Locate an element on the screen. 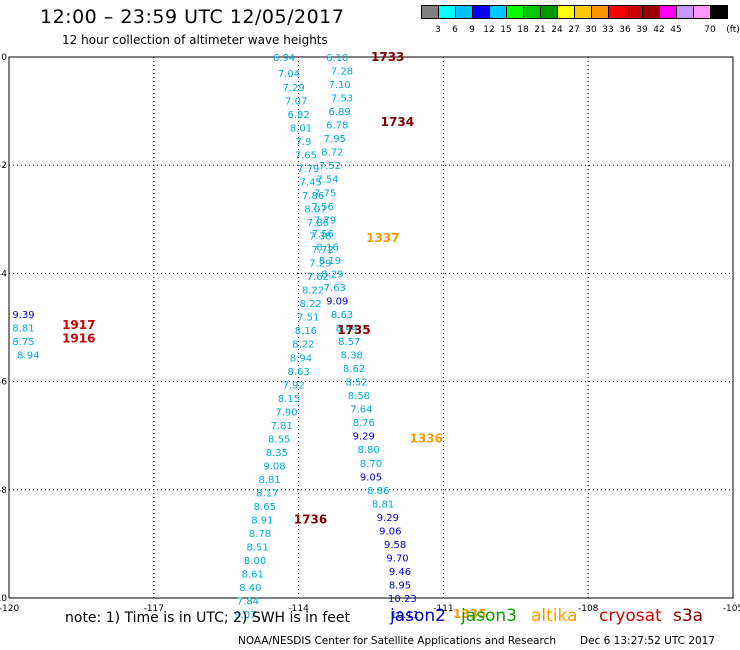 The height and width of the screenshot is (650, 740). swh-label-s3a: 6.78 is located at coordinates (337, 126).